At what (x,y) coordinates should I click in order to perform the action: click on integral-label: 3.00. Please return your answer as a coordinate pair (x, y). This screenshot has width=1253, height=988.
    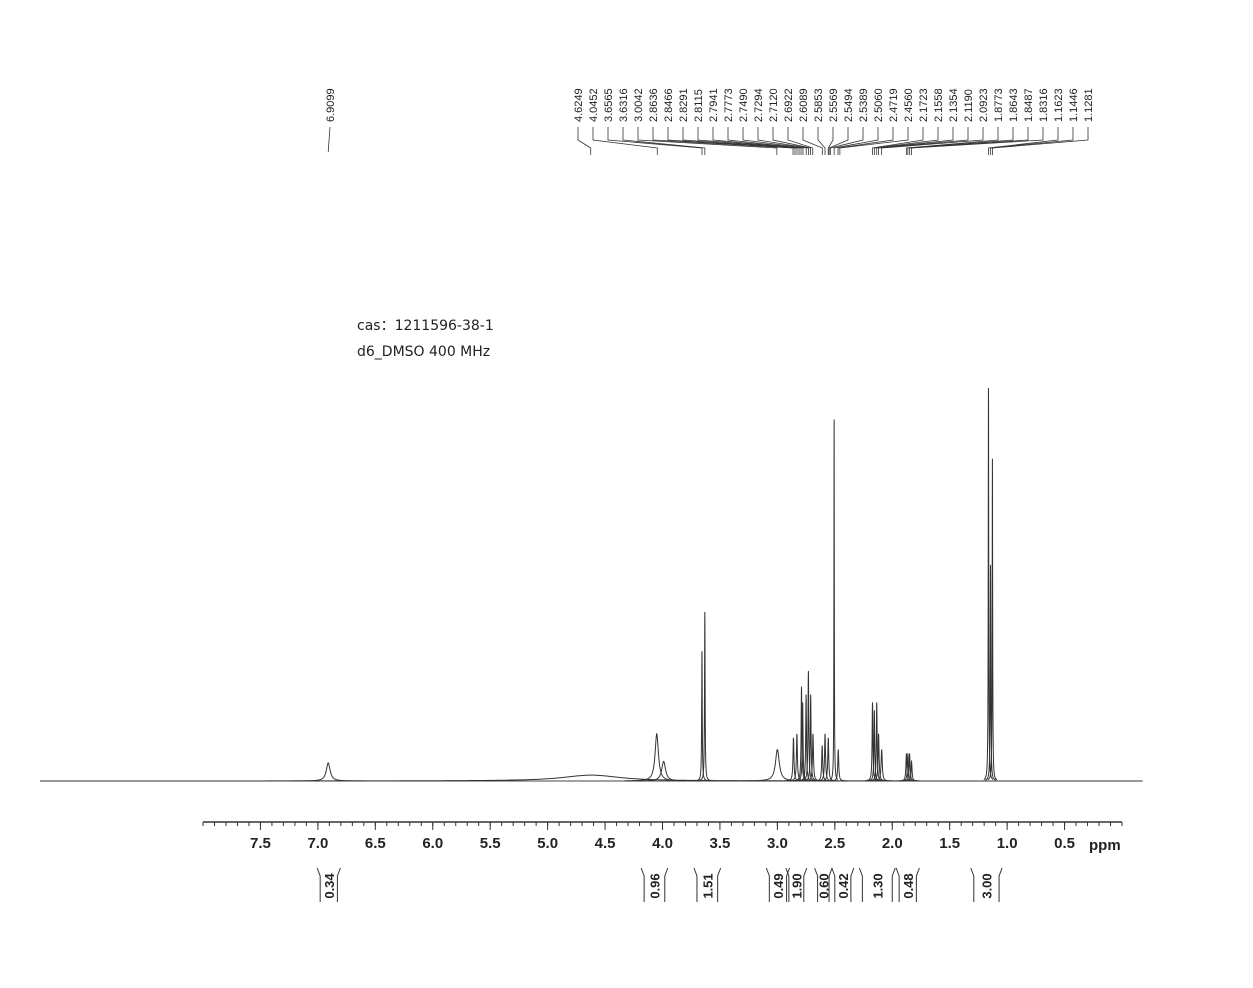
    Looking at the image, I should click on (986, 885).